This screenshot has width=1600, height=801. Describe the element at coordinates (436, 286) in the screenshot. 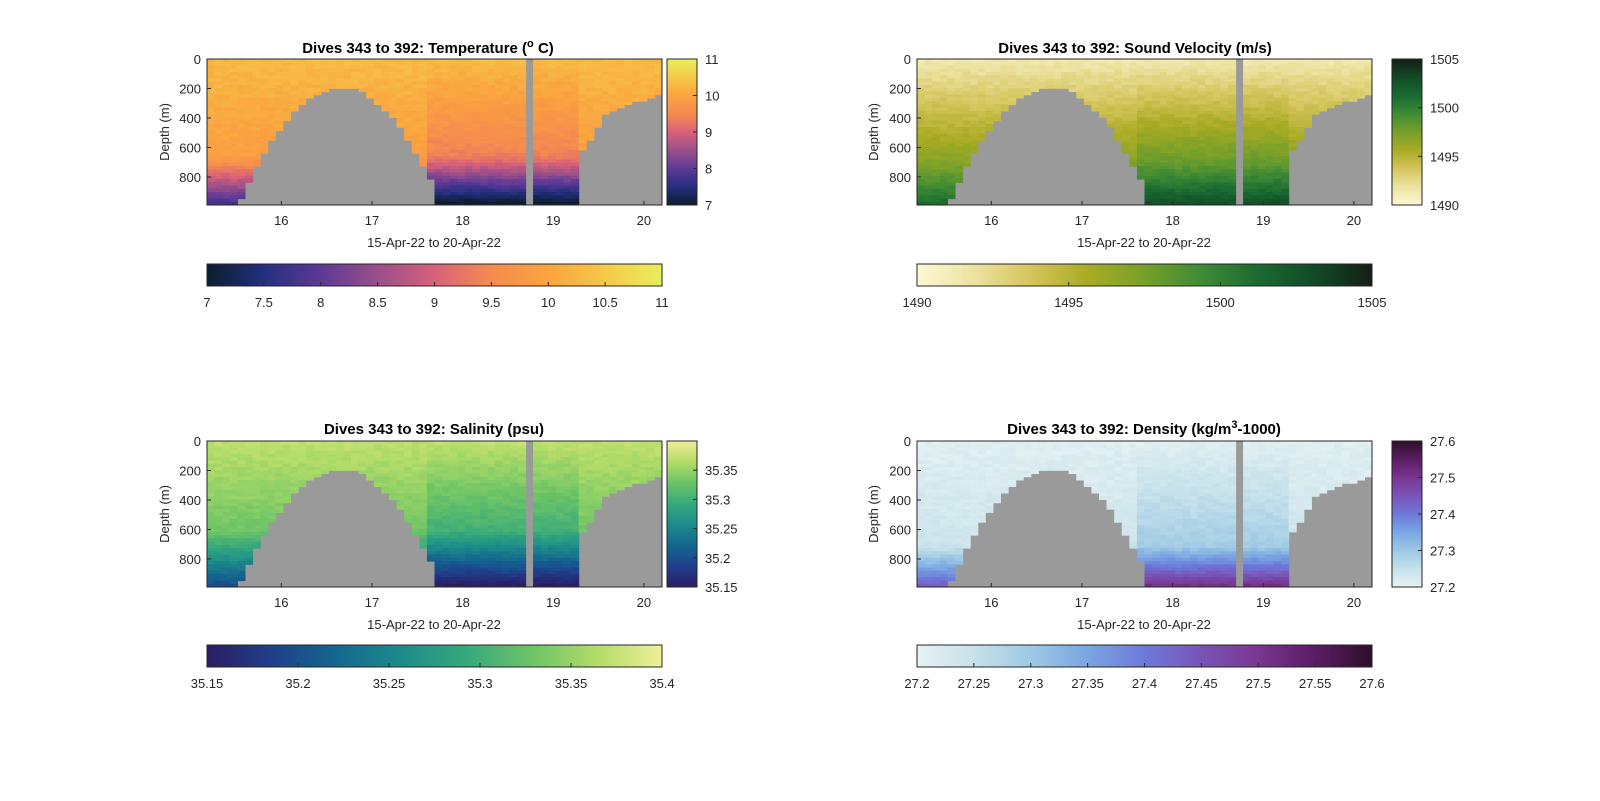

I see `colorbar-horizontal: 7 7.5 8 8.5 9 9.5 10 10.5 11` at that location.